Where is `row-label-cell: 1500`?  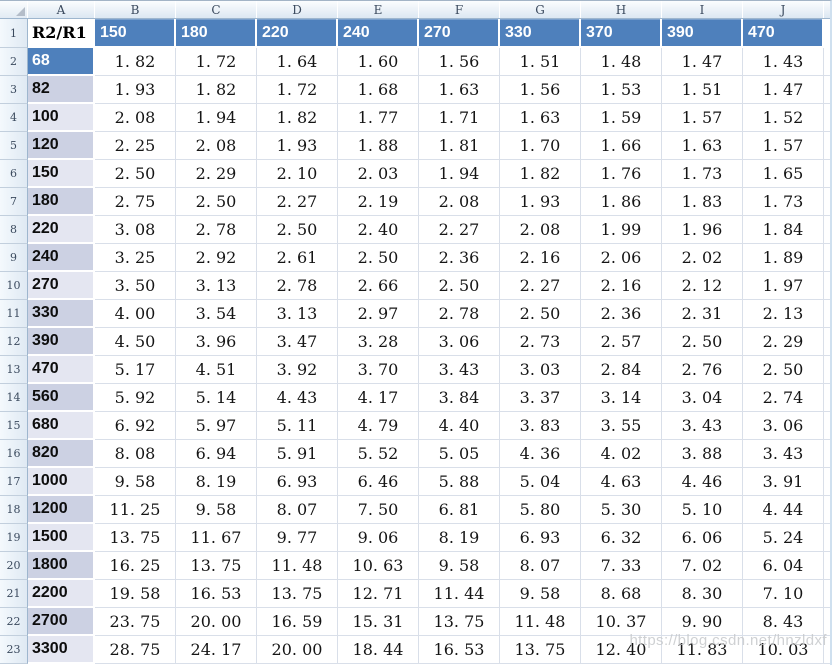
row-label-cell: 1500 is located at coordinates (61, 538).